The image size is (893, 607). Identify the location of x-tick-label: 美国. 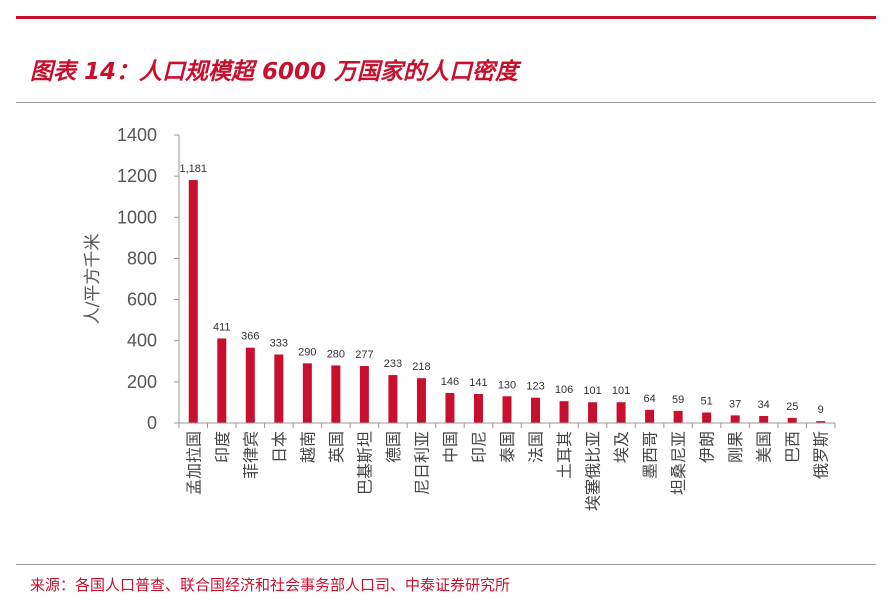
(764, 447).